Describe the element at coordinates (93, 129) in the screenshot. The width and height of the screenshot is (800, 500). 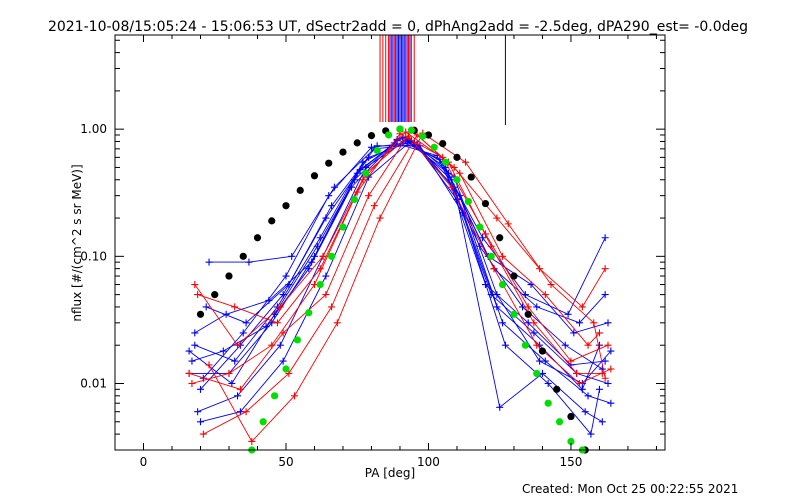
I see `y-tick-label-2: 1.00` at that location.